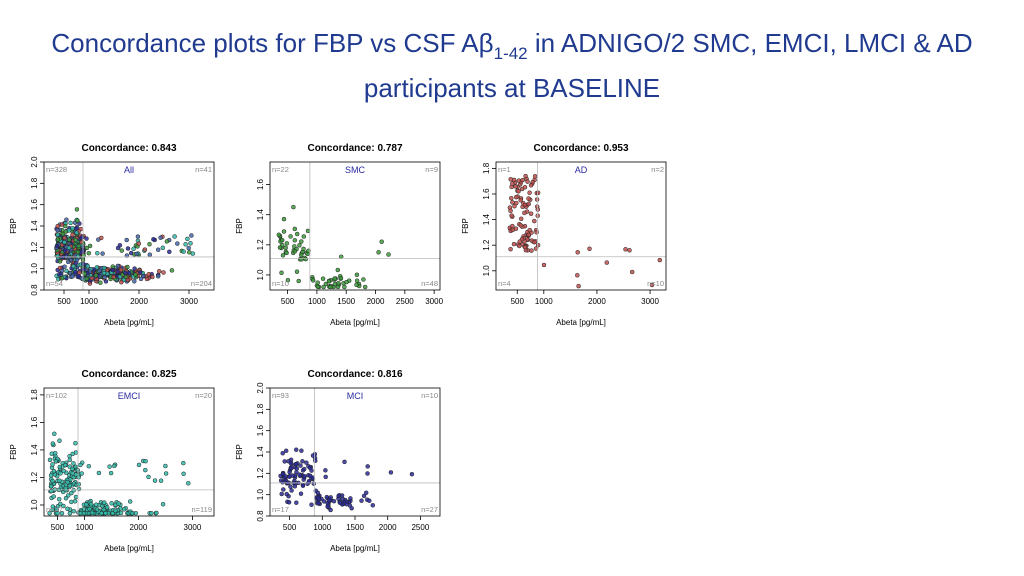 This screenshot has width=1024, height=576. What do you see at coordinates (58, 527) in the screenshot?
I see `x-tick-label: 500` at bounding box center [58, 527].